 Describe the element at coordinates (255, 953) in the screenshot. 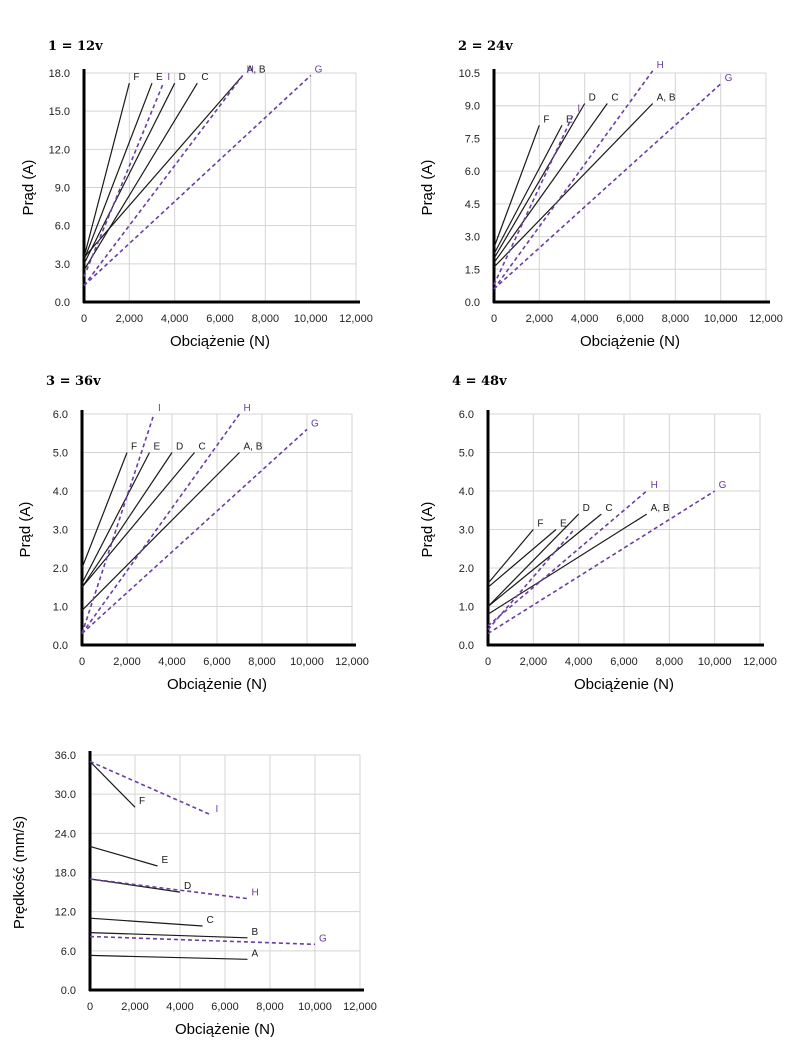

I see `series-label: A` at that location.